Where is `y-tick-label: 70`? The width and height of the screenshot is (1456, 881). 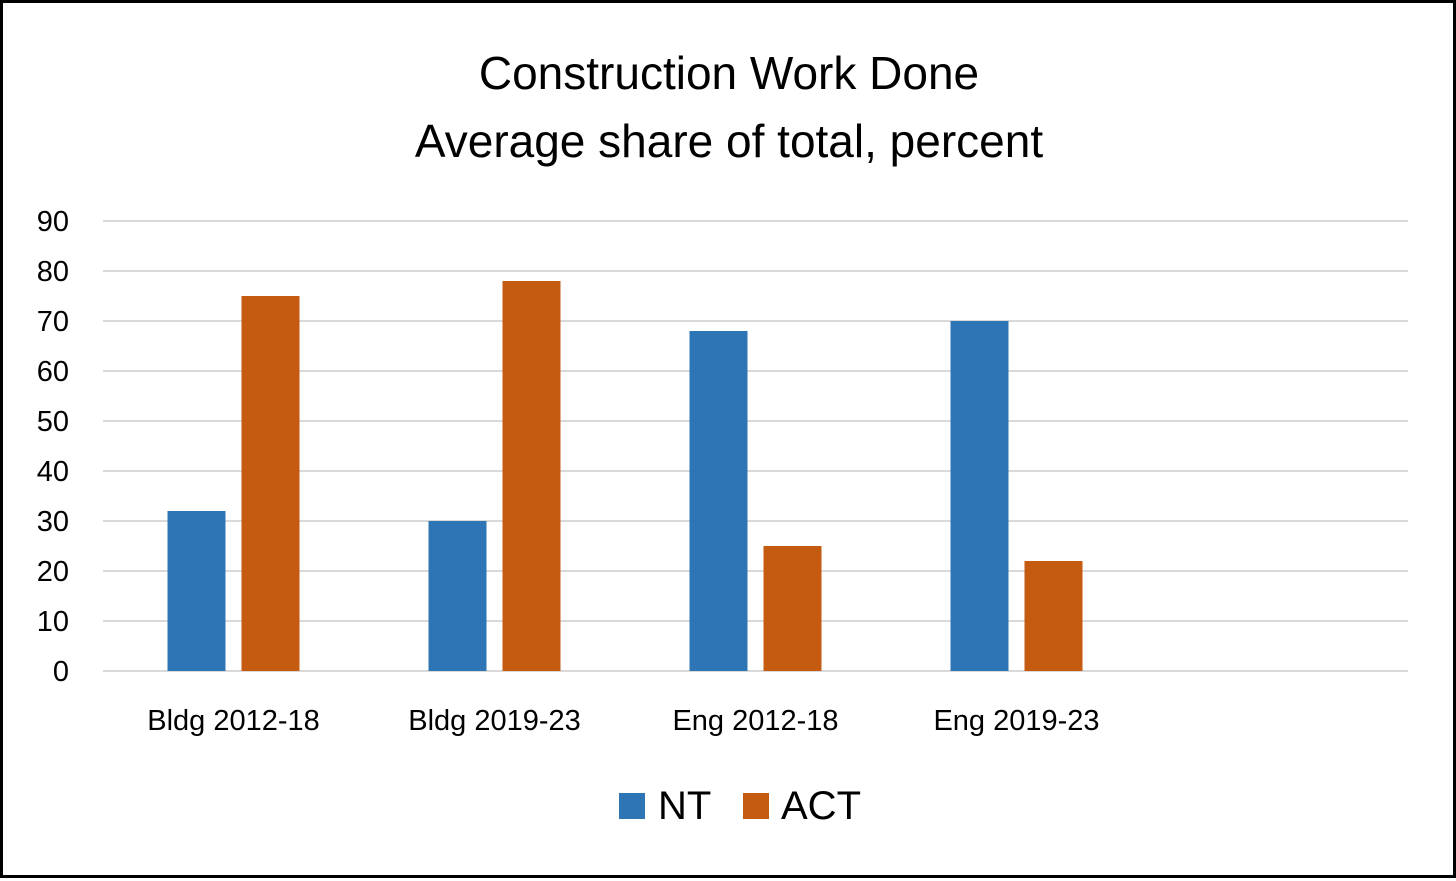 y-tick-label: 70 is located at coordinates (53, 322).